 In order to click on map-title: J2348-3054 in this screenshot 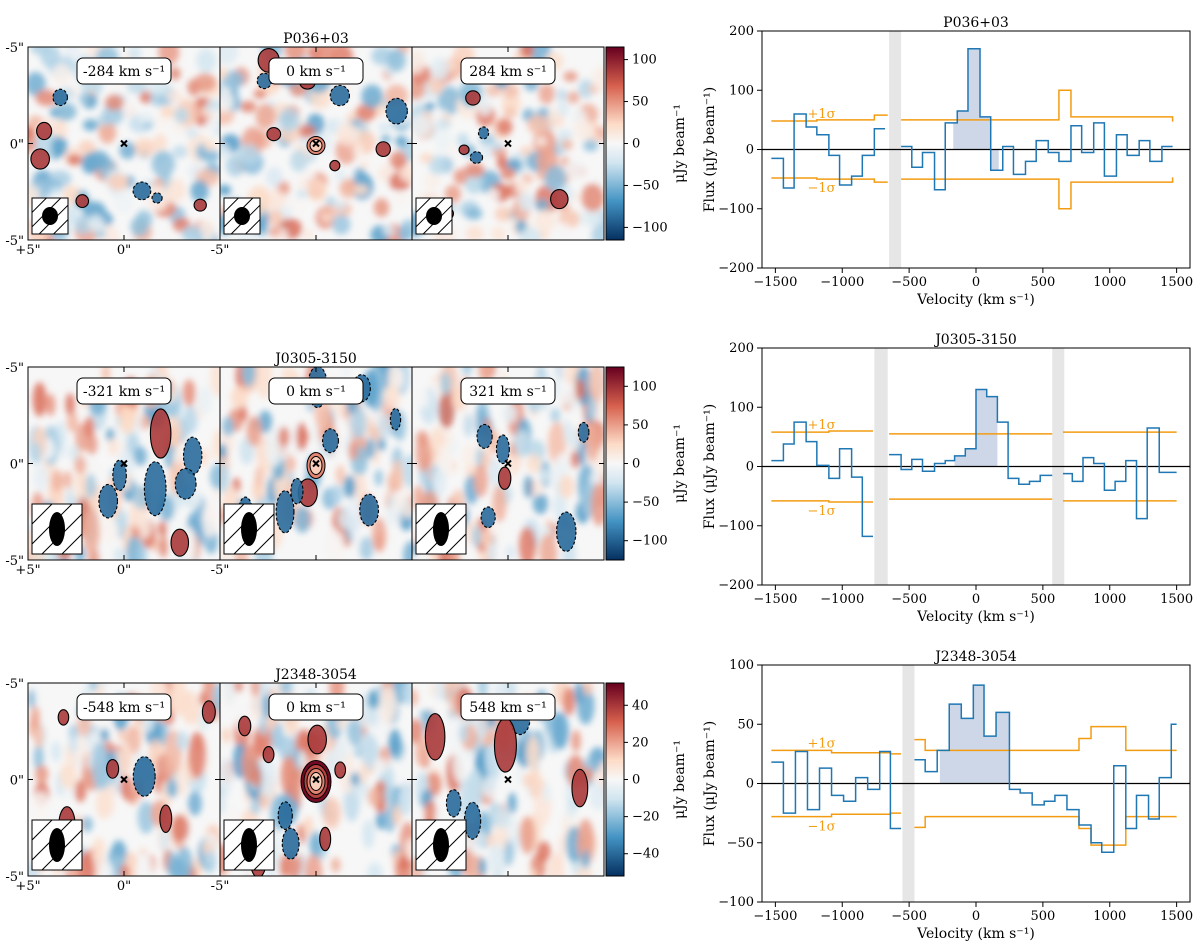, I will do `click(315, 675)`.